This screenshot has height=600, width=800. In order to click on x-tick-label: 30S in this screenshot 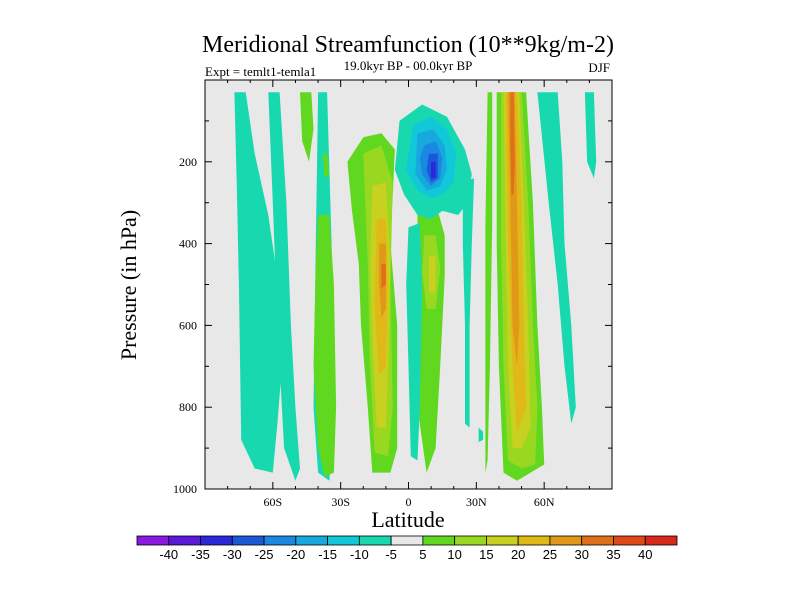, I will do `click(340, 502)`.